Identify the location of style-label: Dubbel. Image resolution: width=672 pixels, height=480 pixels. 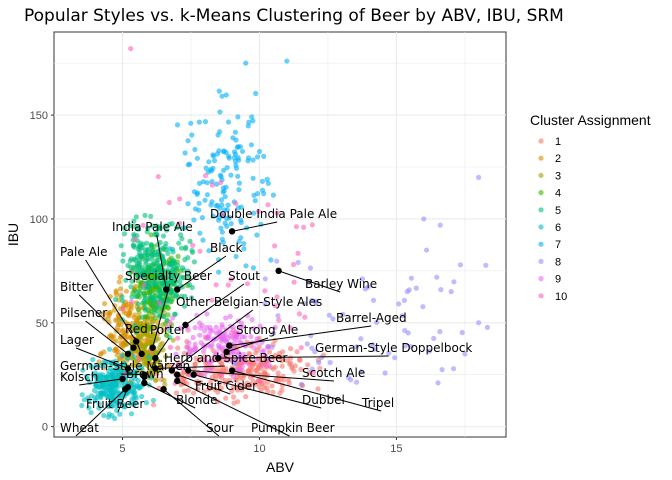
(323, 400).